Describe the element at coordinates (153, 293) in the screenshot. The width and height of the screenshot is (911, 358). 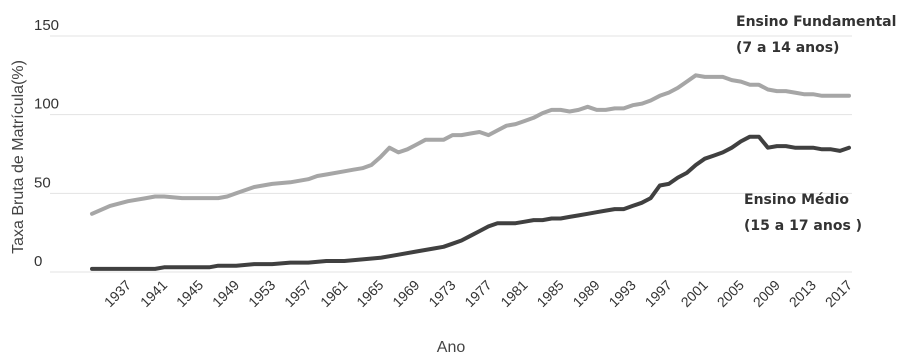
I see `x-tick-label: 1941` at that location.